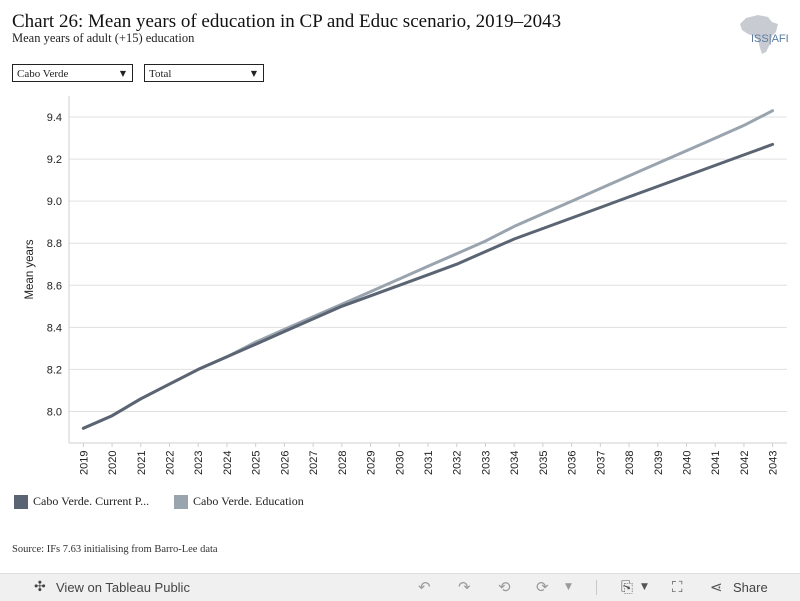 Image resolution: width=800 pixels, height=601 pixels. Describe the element at coordinates (43, 74) in the screenshot. I see `country-filter-value: Cabo Verde` at that location.